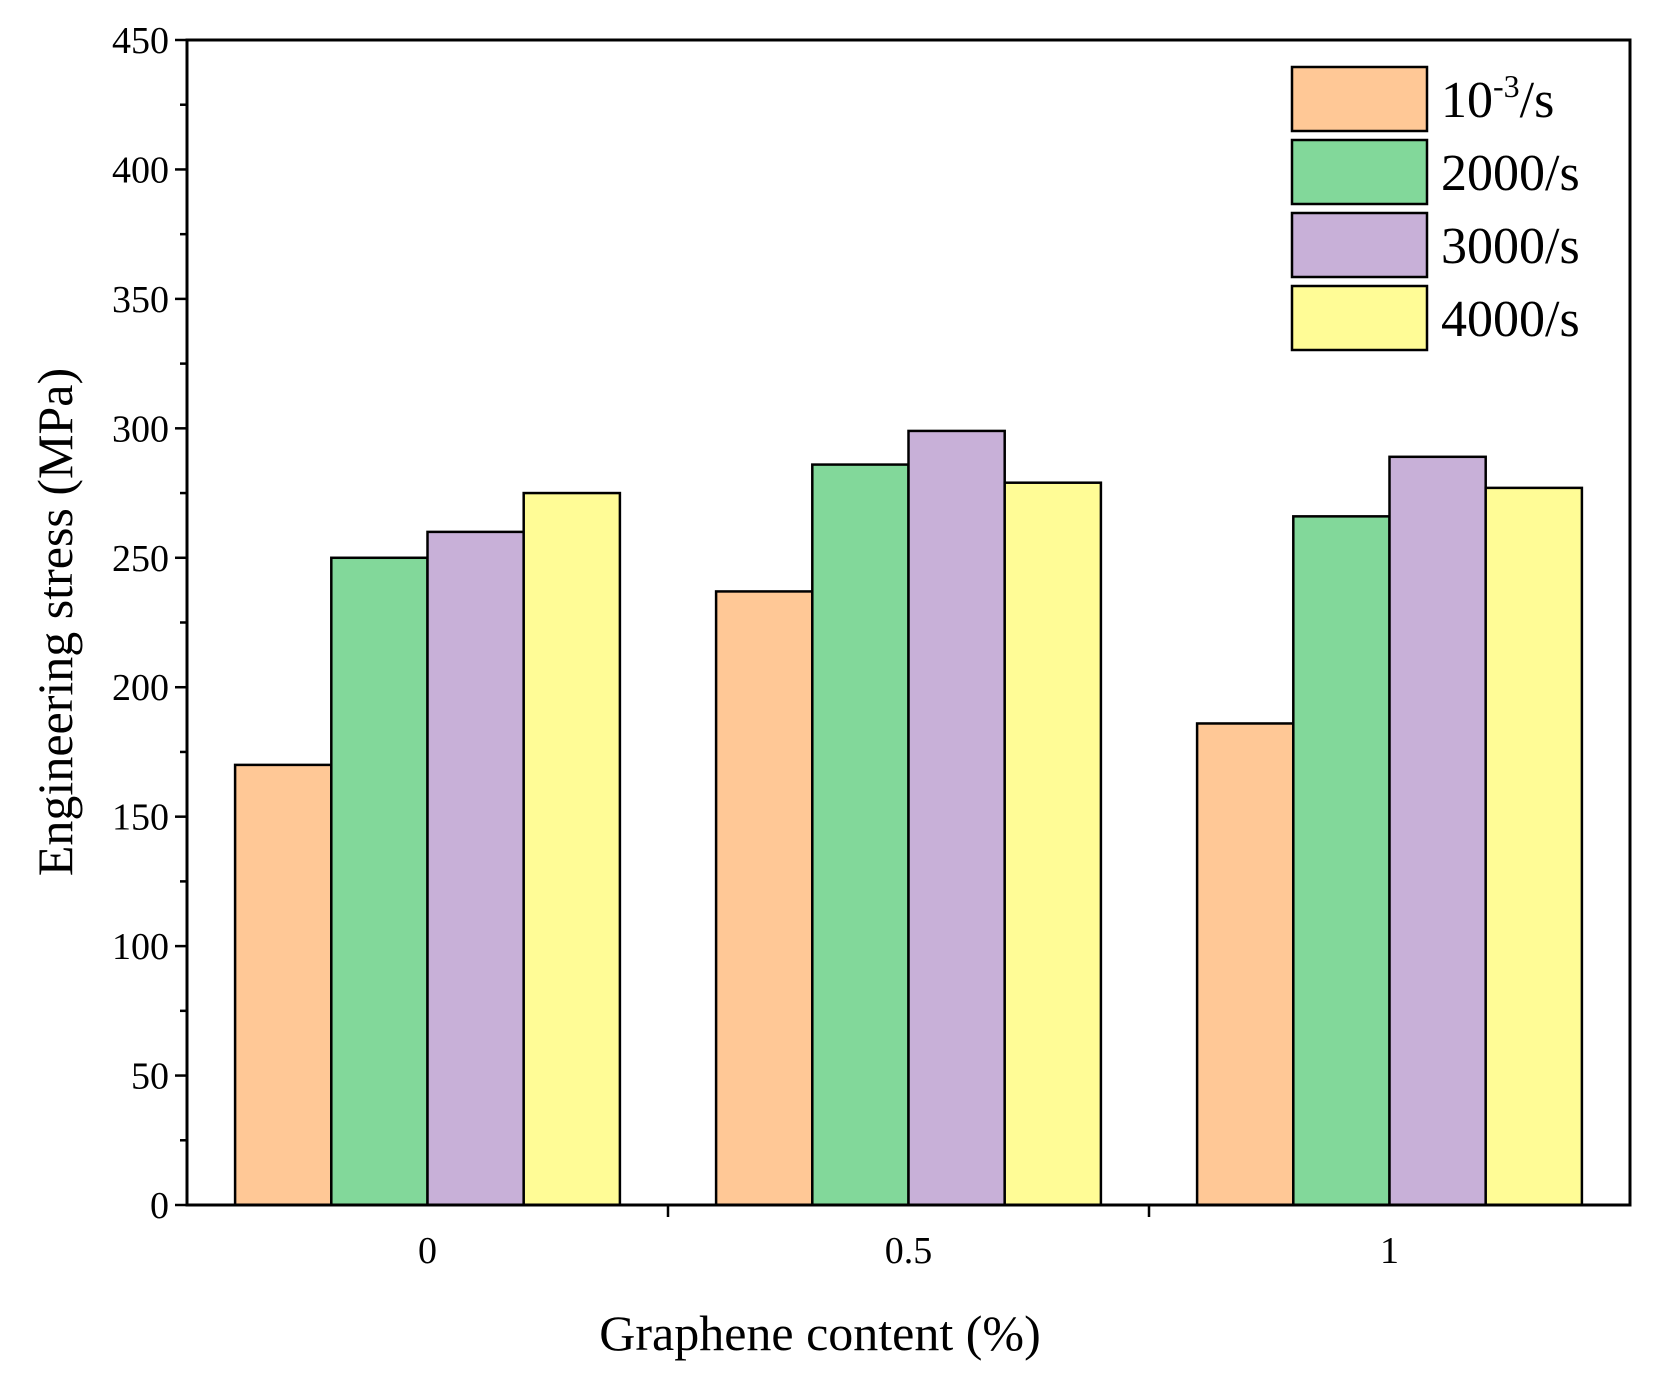 This screenshot has width=1653, height=1374. What do you see at coordinates (140, 170) in the screenshot?
I see `y-tick-label: 400` at bounding box center [140, 170].